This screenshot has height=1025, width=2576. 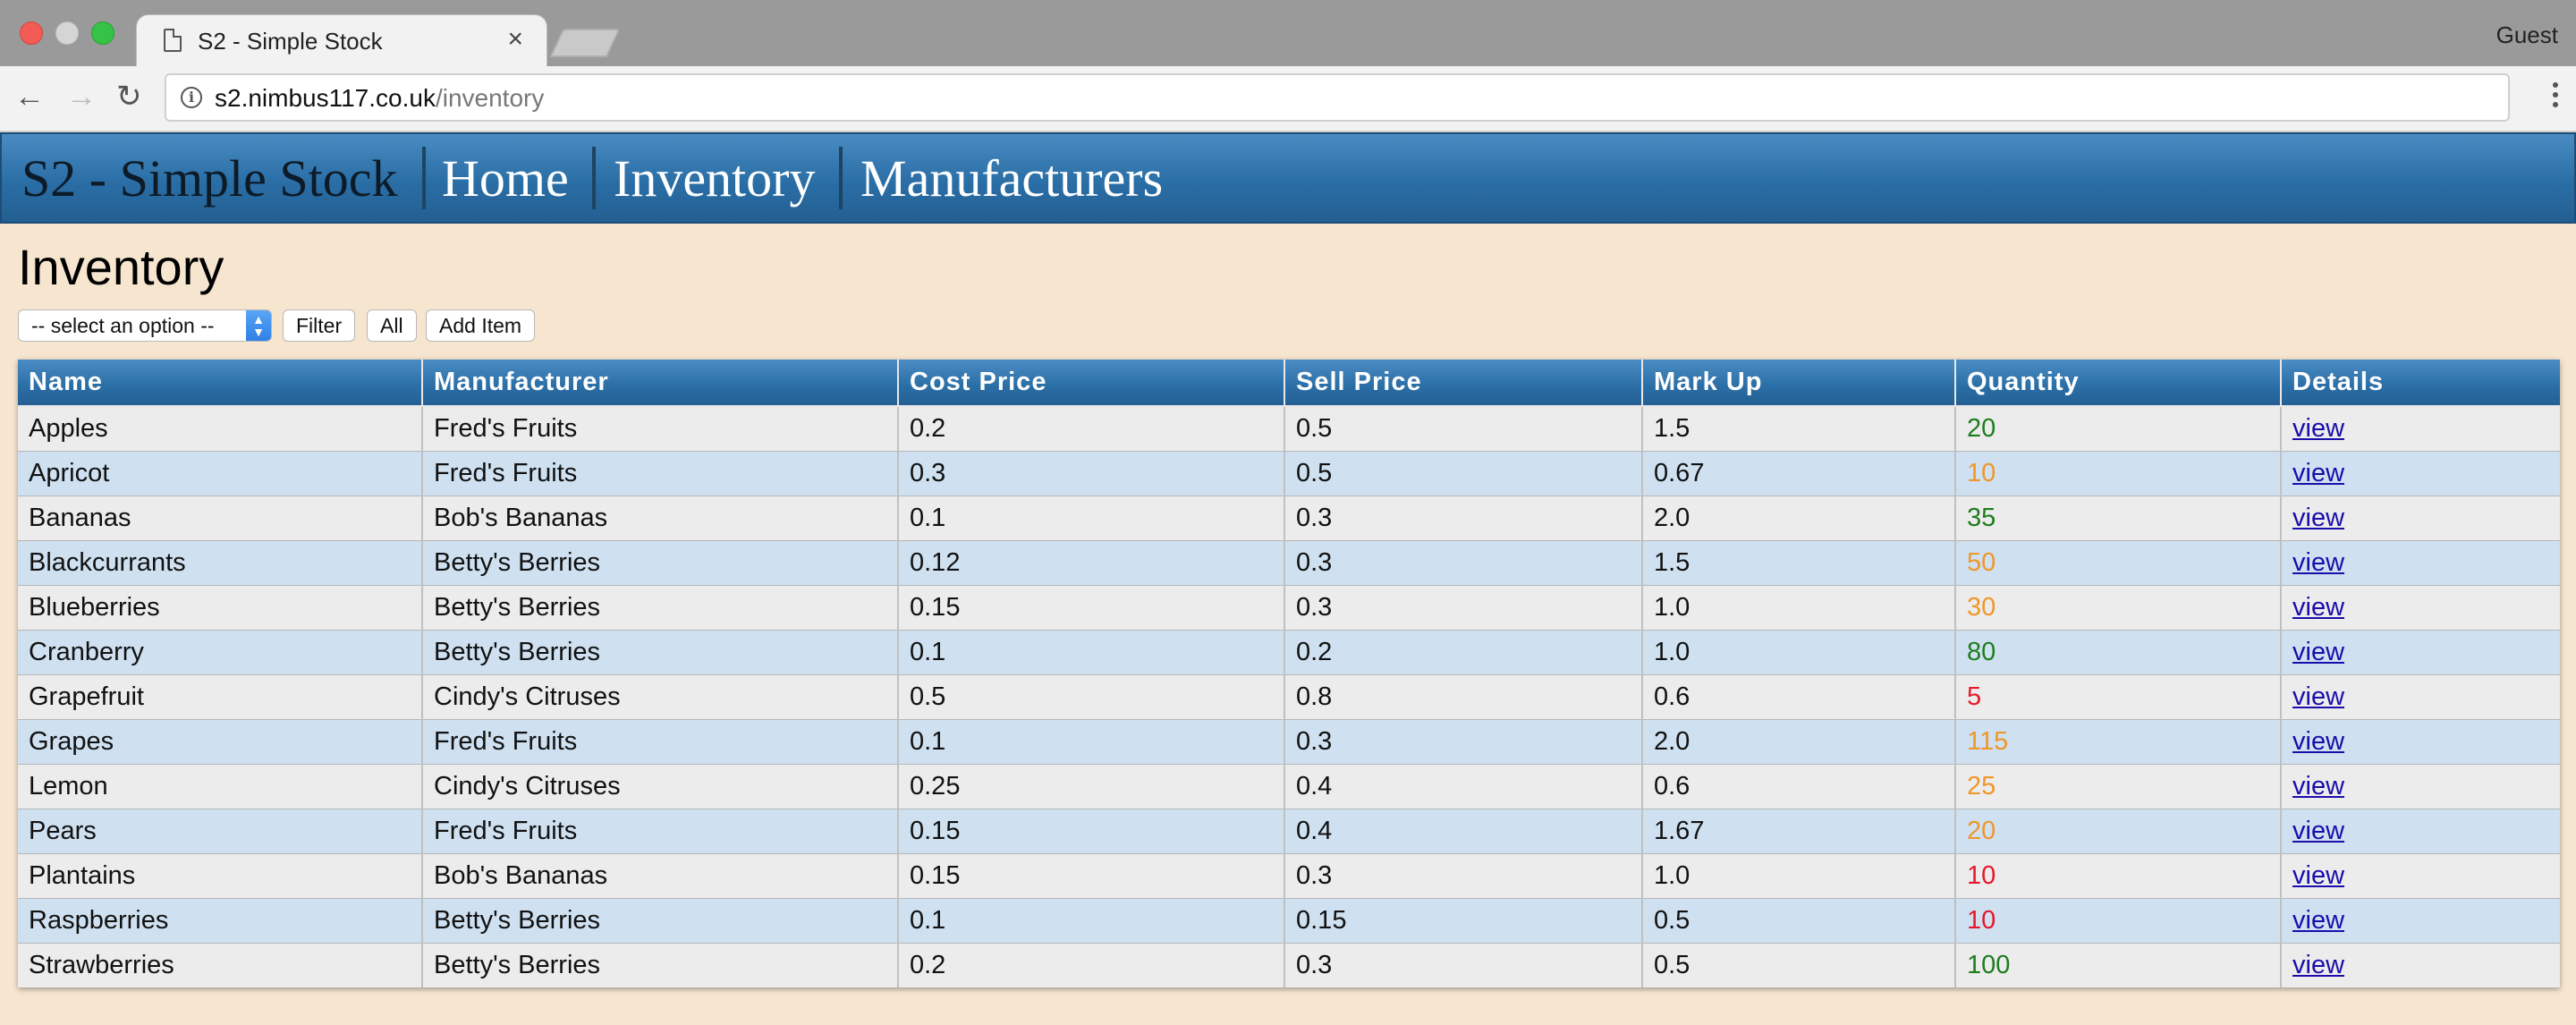 I want to click on table-row: Bananas Bob's Bananas 0.1 0.3 2.0 35 view, so click(x=1289, y=517).